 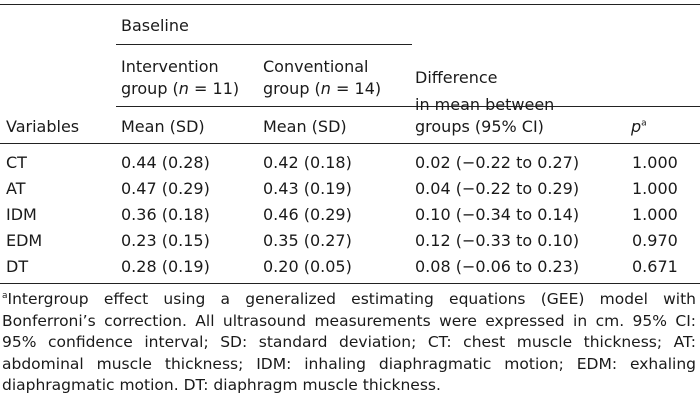 What do you see at coordinates (5, 295) in the screenshot?
I see `footnote-marker: a` at bounding box center [5, 295].